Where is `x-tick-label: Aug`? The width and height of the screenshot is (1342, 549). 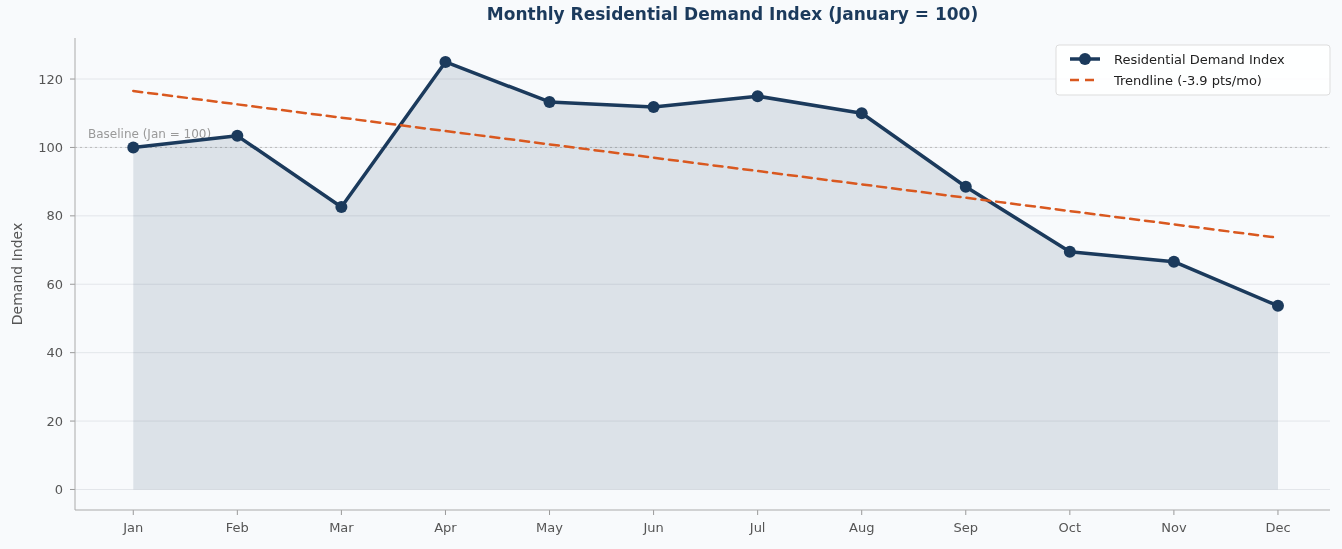
x-tick-label: Aug is located at coordinates (862, 527).